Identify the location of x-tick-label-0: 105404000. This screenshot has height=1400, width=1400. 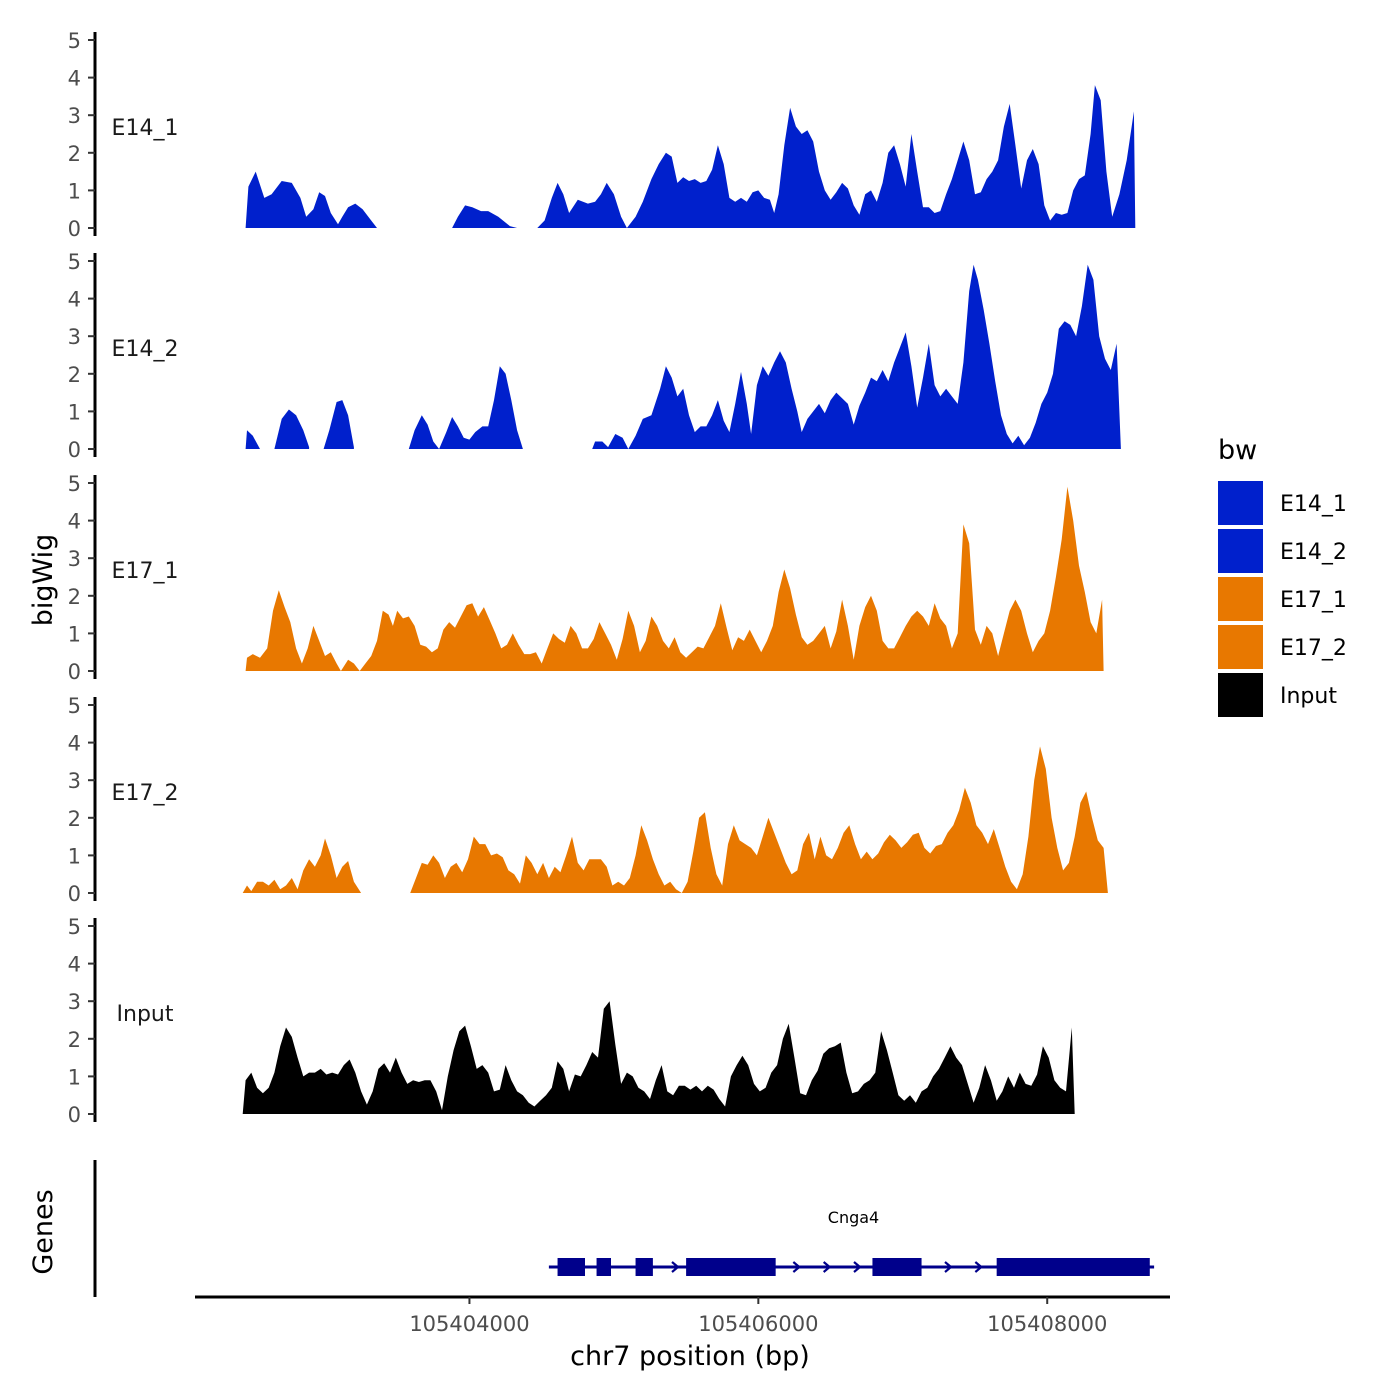
(469, 1324).